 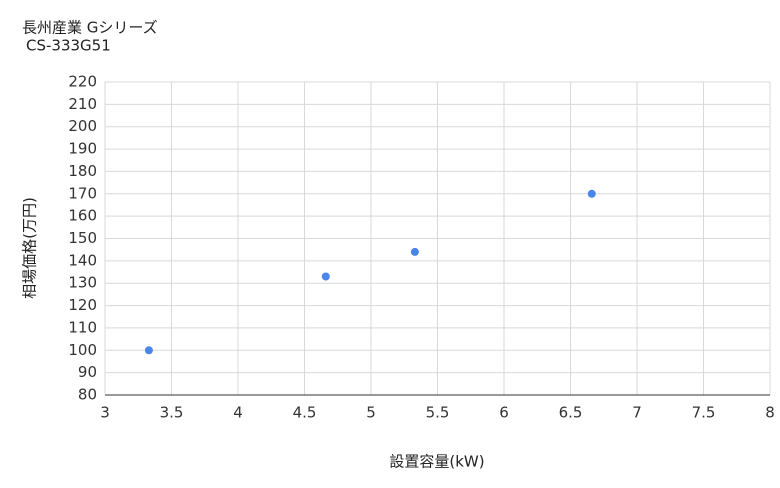 What do you see at coordinates (87, 372) in the screenshot?
I see `y-tick-label: 90` at bounding box center [87, 372].